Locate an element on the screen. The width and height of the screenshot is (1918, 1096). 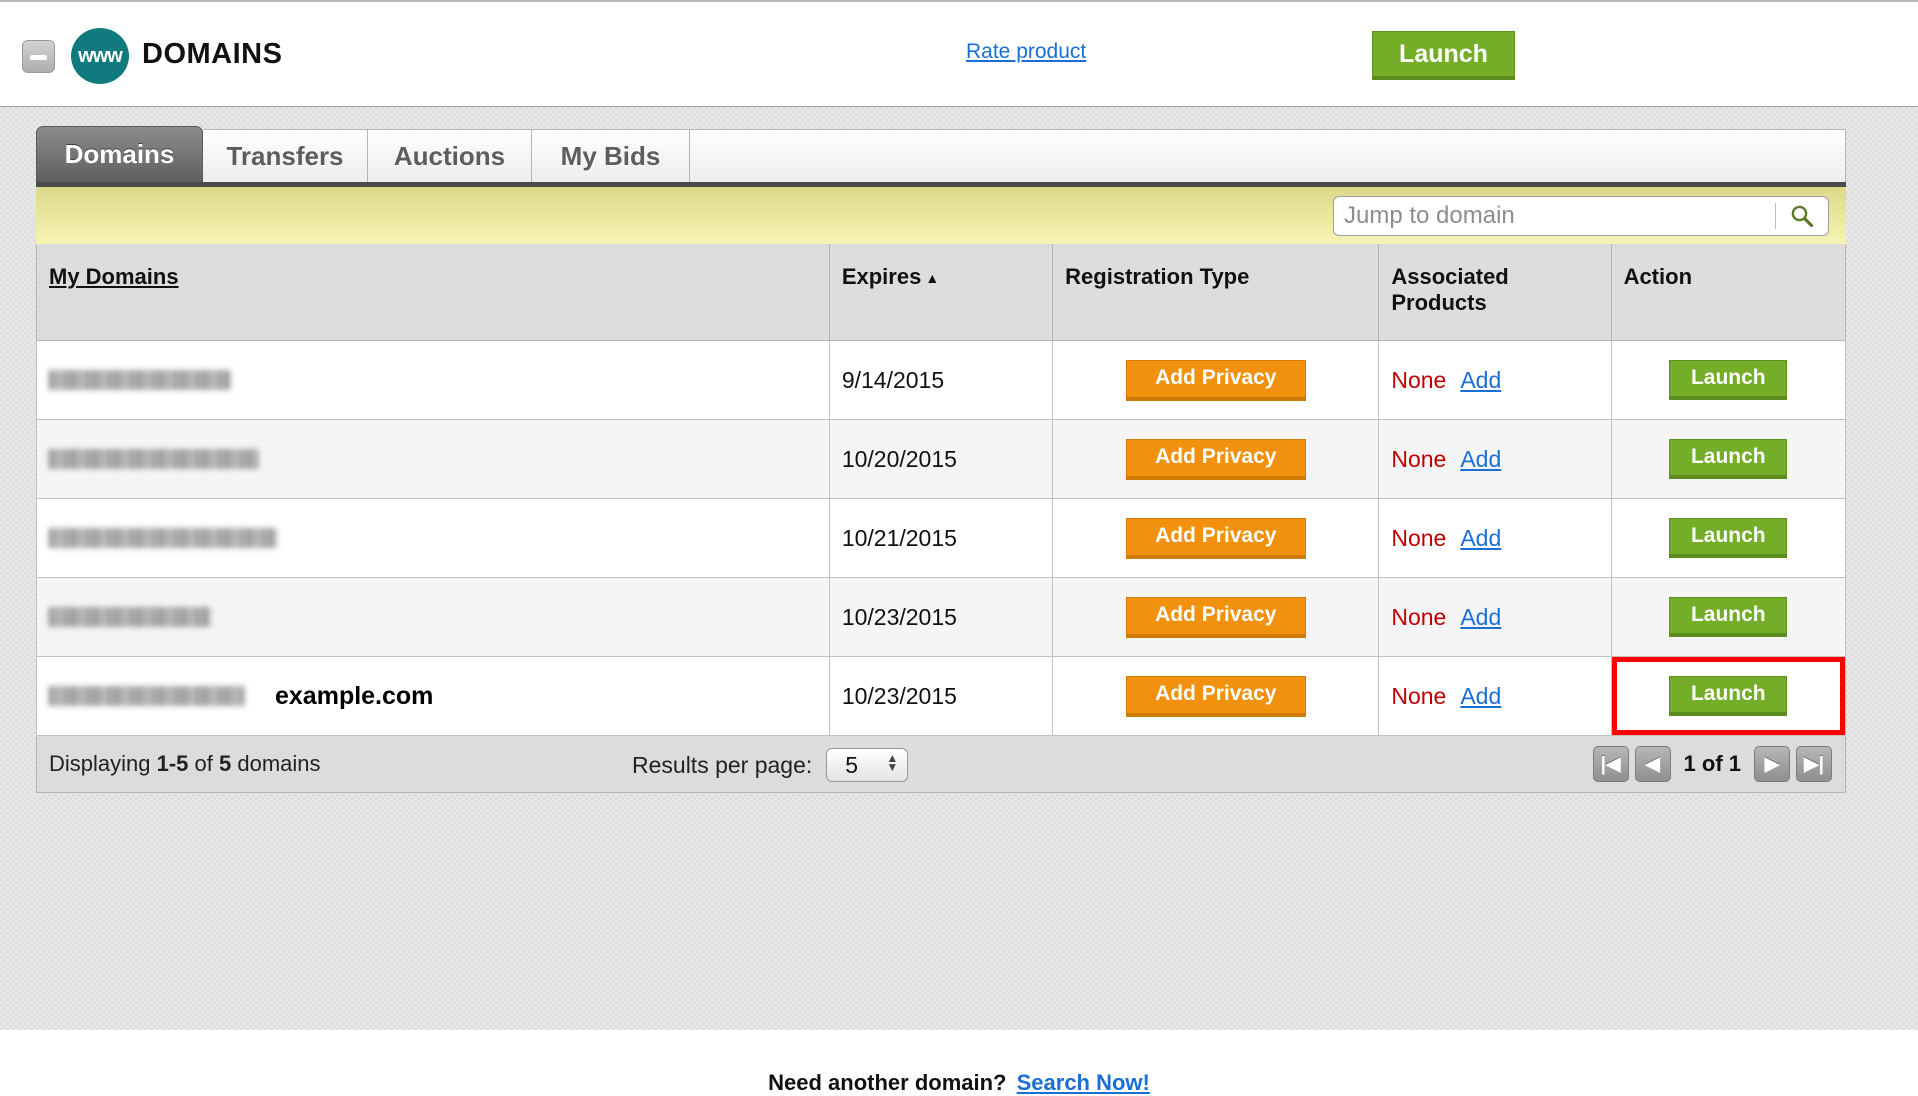
last-page-icon: ▶| is located at coordinates (1814, 764).